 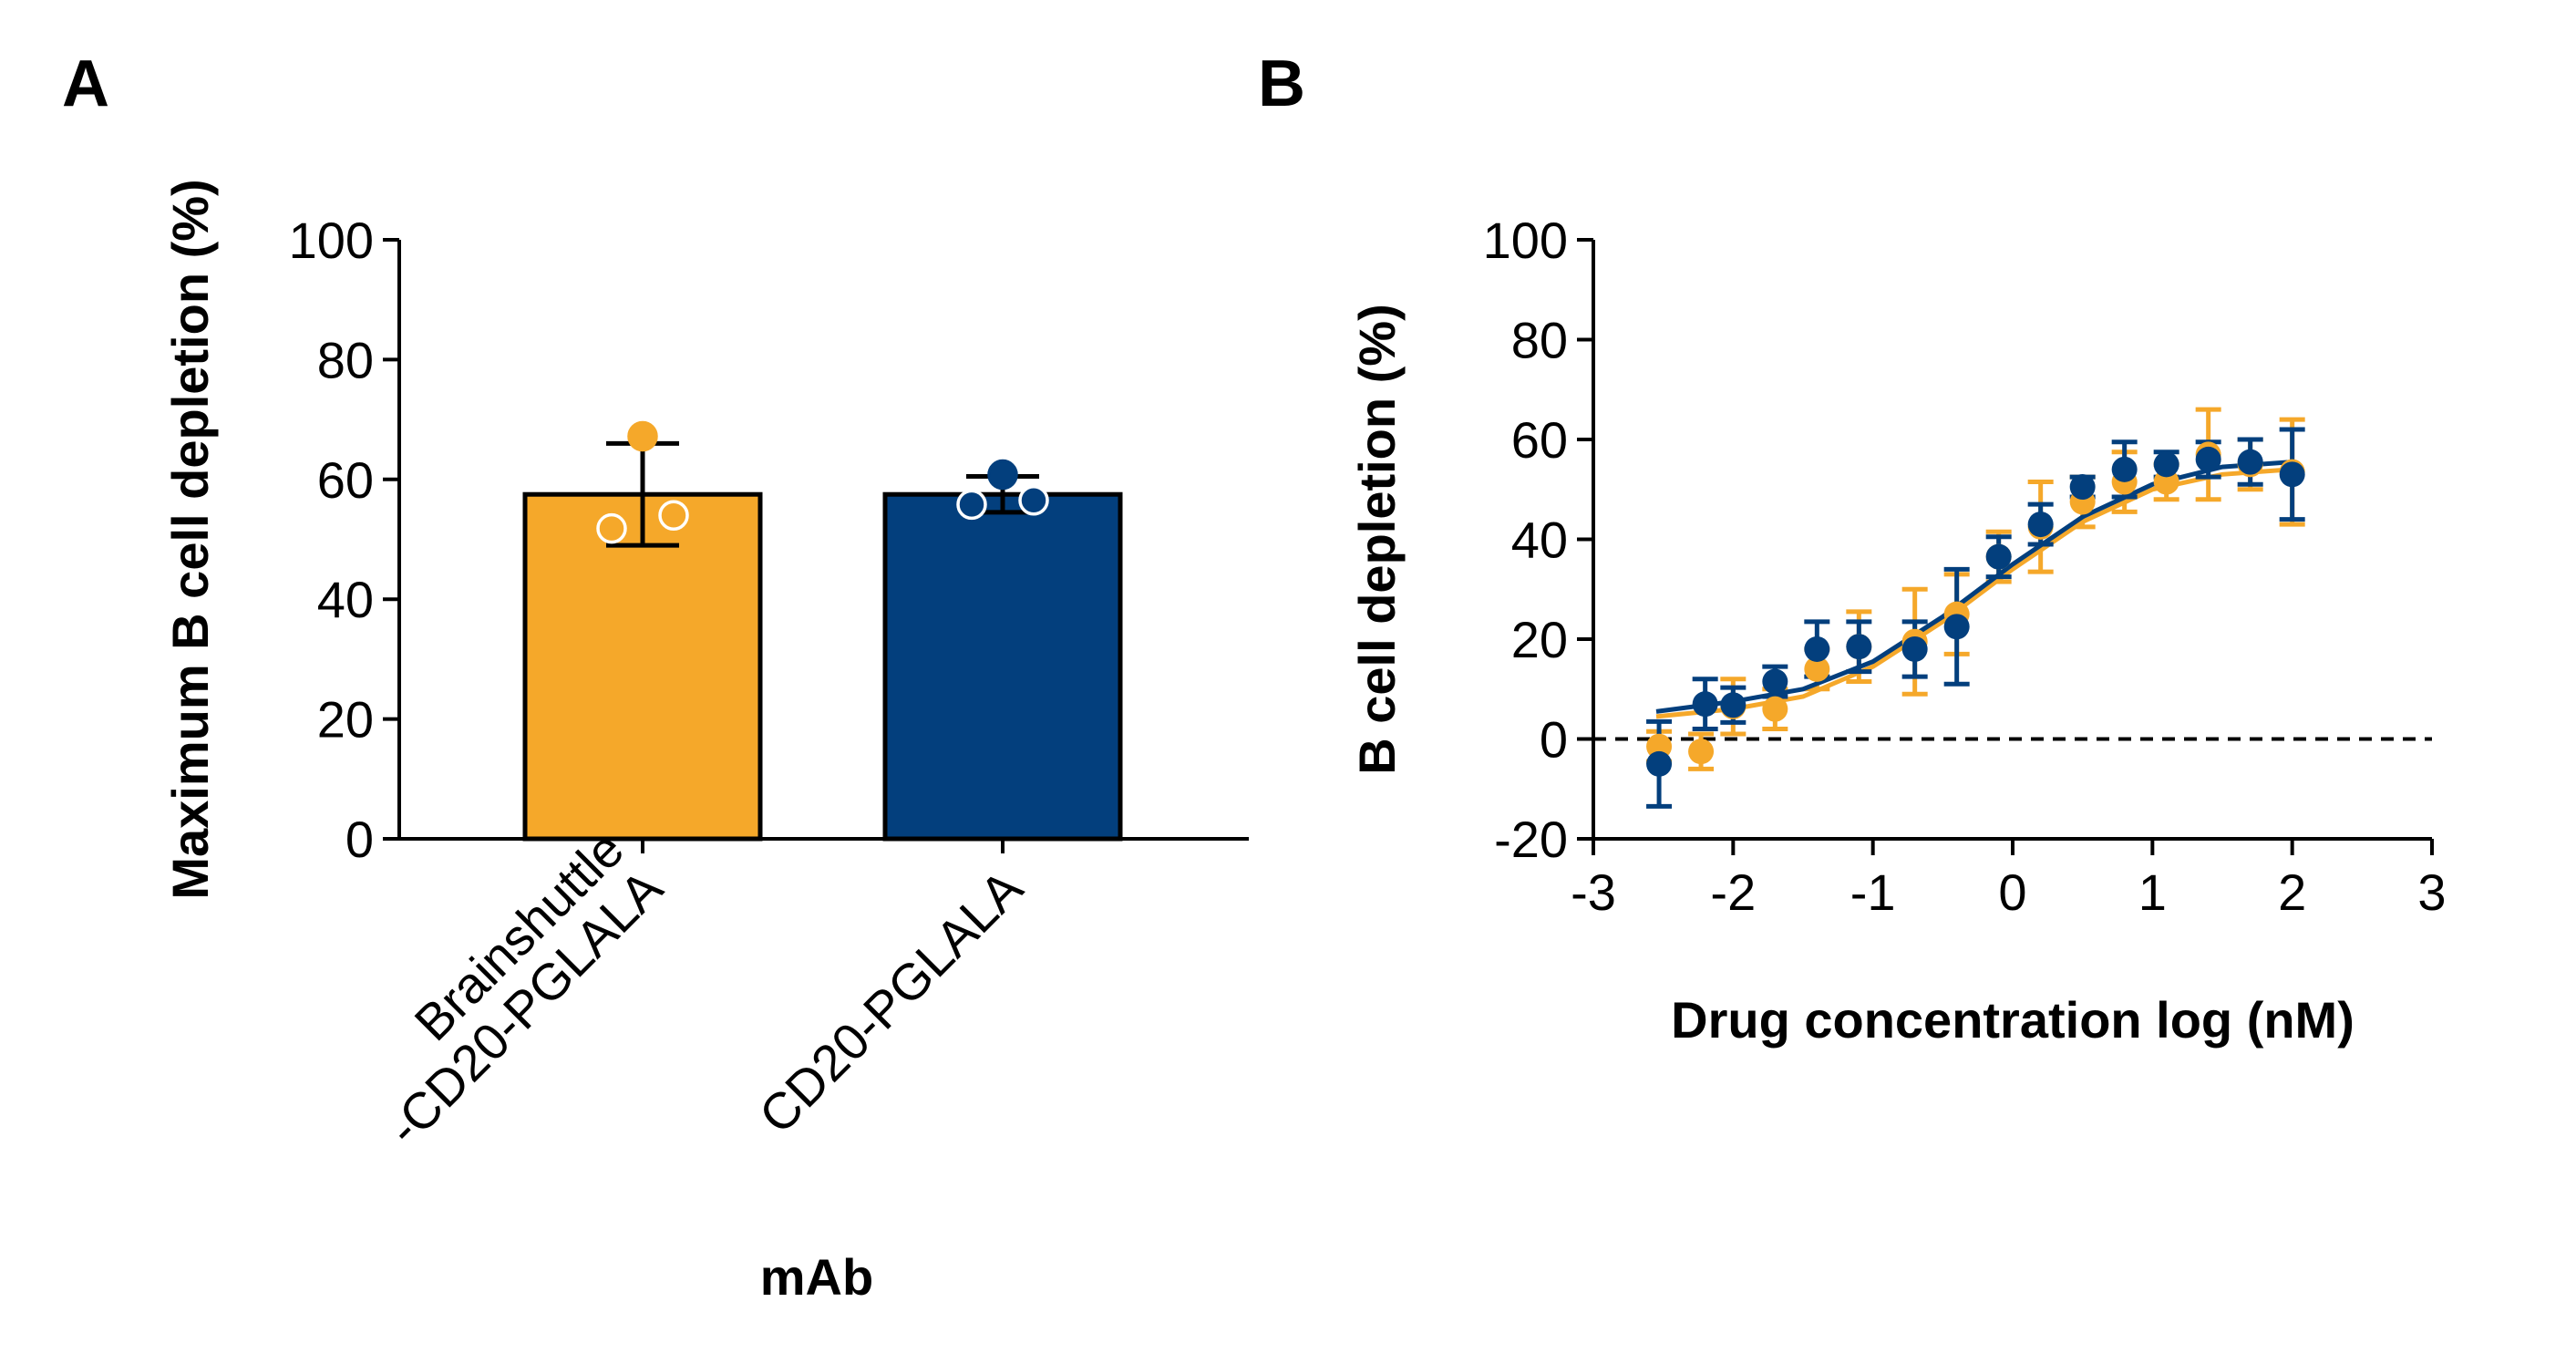 What do you see at coordinates (1873, 892) in the screenshot?
I see `x-tick-label-b--1: -1` at bounding box center [1873, 892].